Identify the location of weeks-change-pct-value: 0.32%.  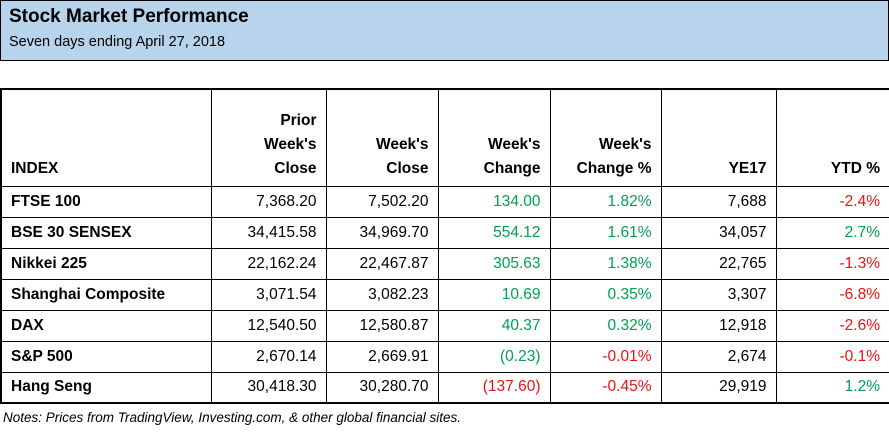
(605, 325).